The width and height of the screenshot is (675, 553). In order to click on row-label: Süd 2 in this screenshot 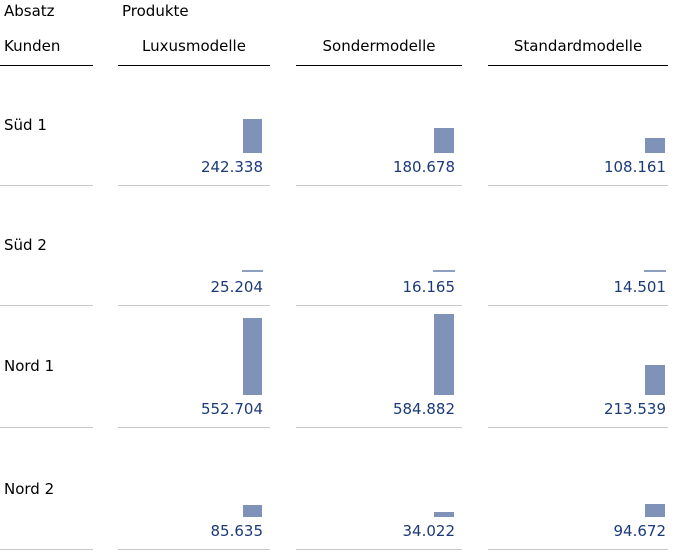, I will do `click(25, 245)`.